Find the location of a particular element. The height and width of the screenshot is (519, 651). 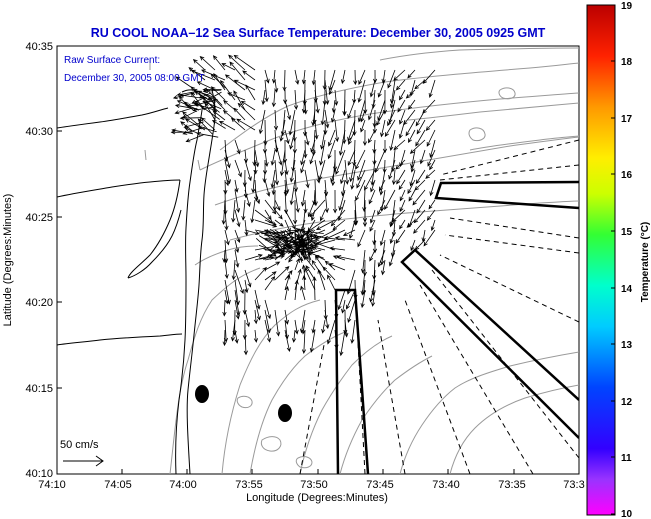

colorbar-tick-label: 10 is located at coordinates (627, 514).